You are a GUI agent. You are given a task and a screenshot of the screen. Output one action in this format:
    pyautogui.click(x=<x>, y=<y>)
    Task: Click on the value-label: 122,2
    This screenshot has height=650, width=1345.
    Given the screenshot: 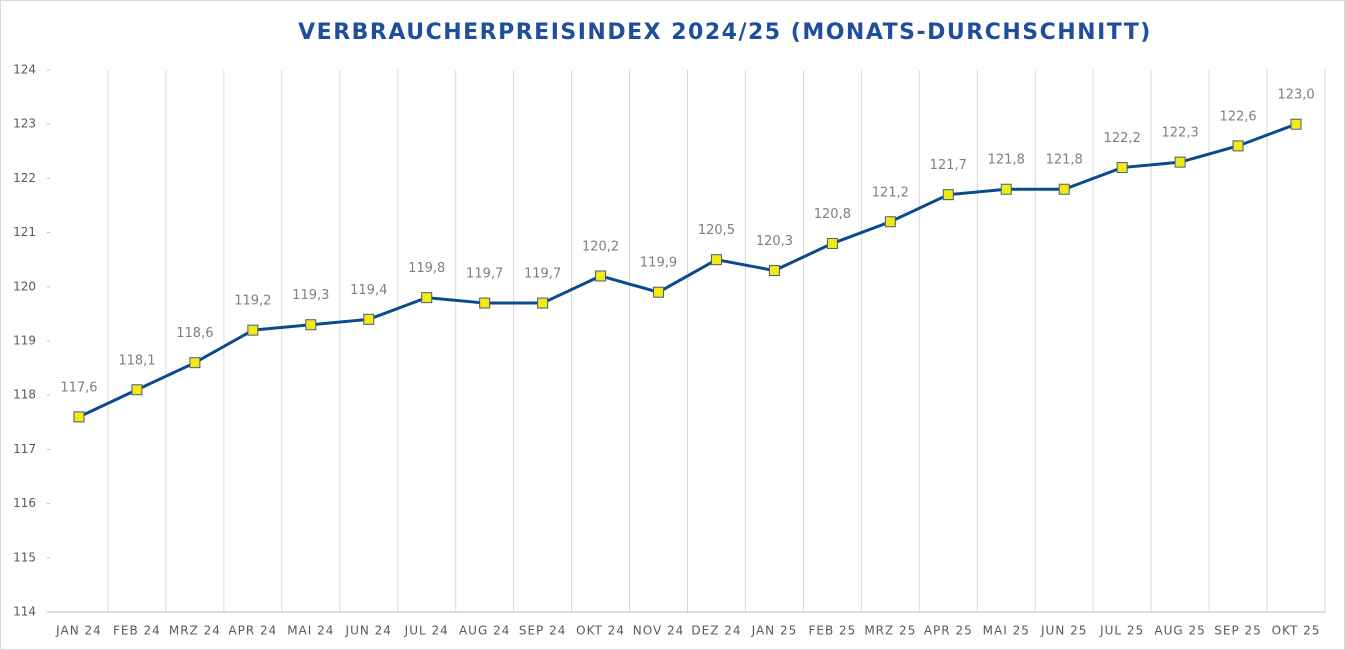 What is the action you would take?
    pyautogui.click(x=1122, y=138)
    